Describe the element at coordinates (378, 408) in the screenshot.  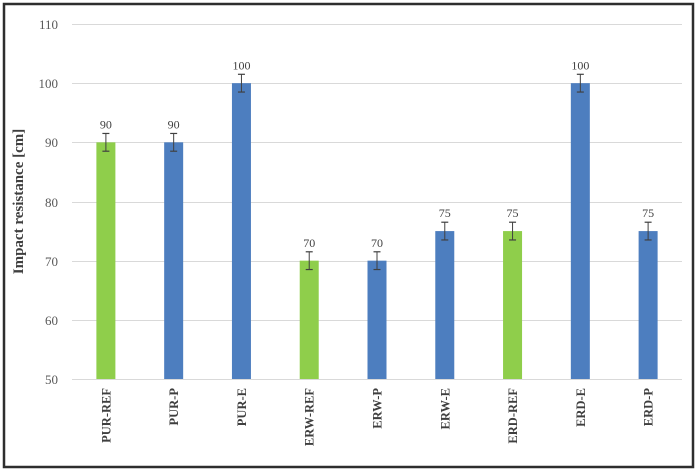
I see `category-label: ERW-P` at that location.